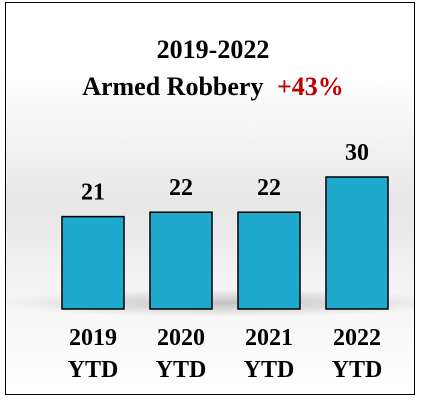 The height and width of the screenshot is (401, 421). I want to click on value-label-2022: 30, so click(357, 153).